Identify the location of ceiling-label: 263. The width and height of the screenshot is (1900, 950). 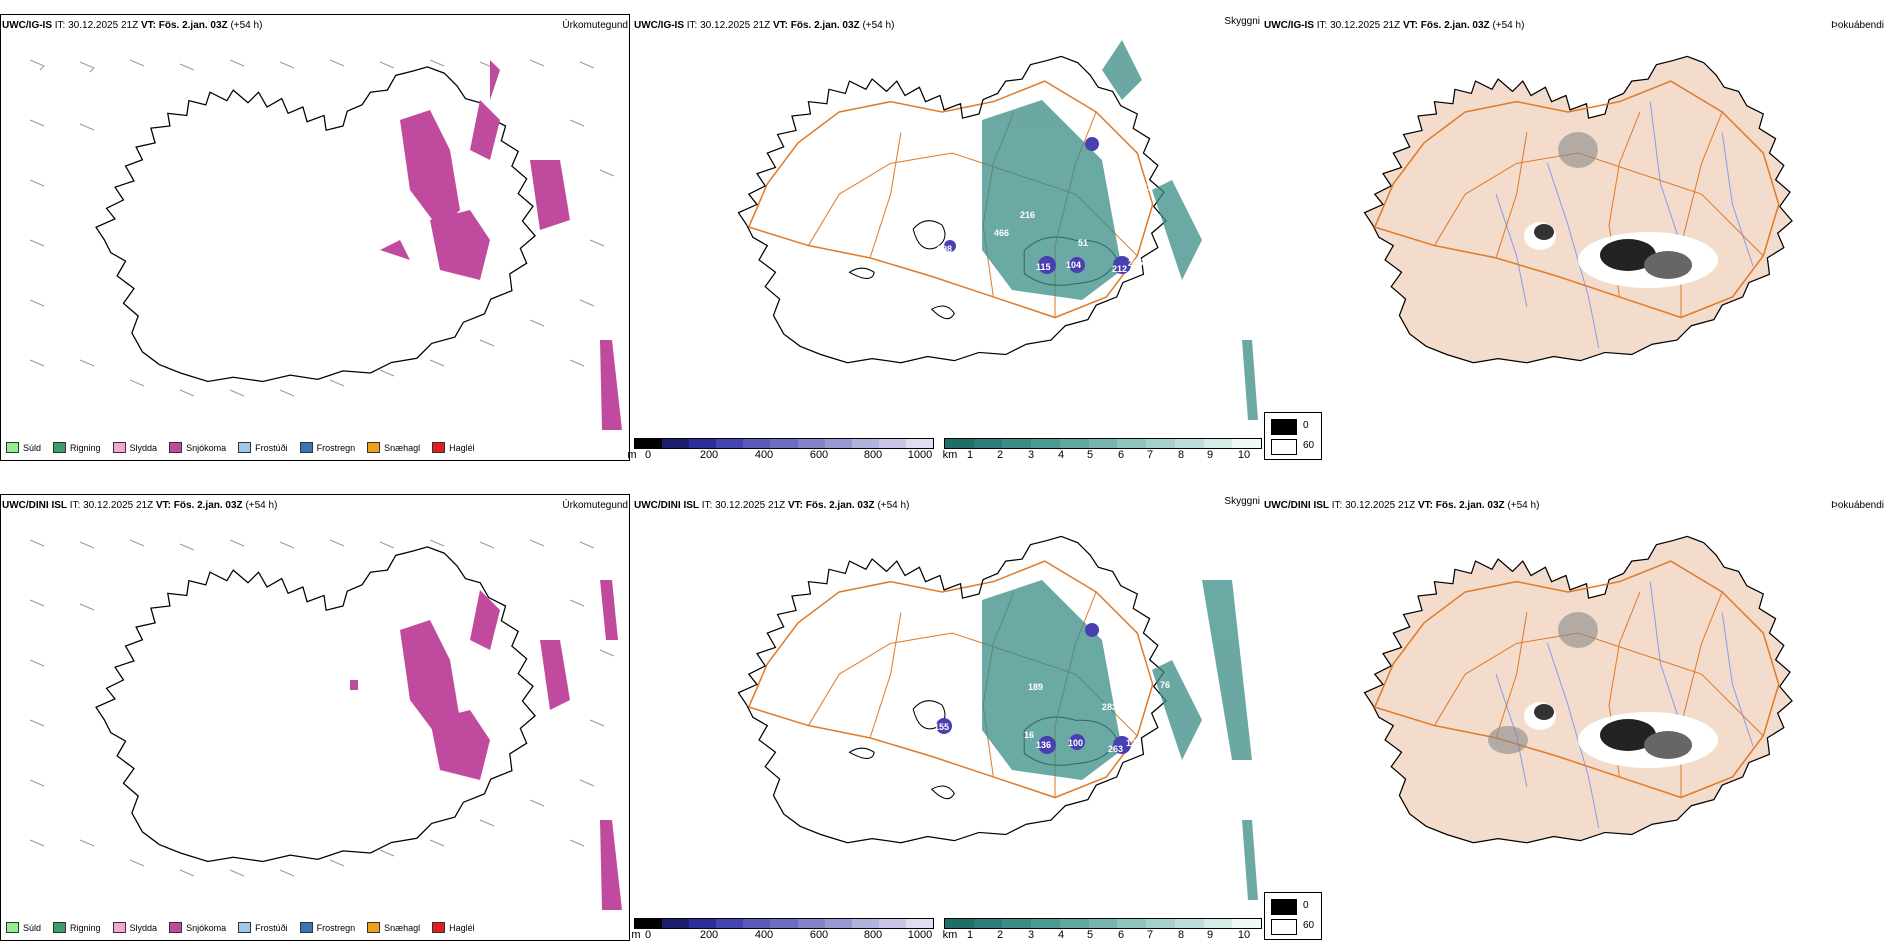
(1115, 749).